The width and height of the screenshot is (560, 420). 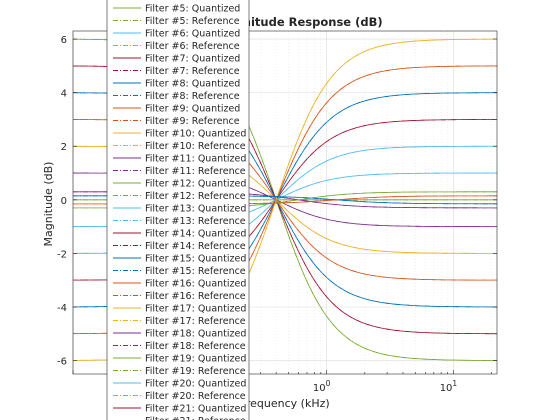 What do you see at coordinates (195, 209) in the screenshot?
I see `legend-label: Filter #13: Quantized` at bounding box center [195, 209].